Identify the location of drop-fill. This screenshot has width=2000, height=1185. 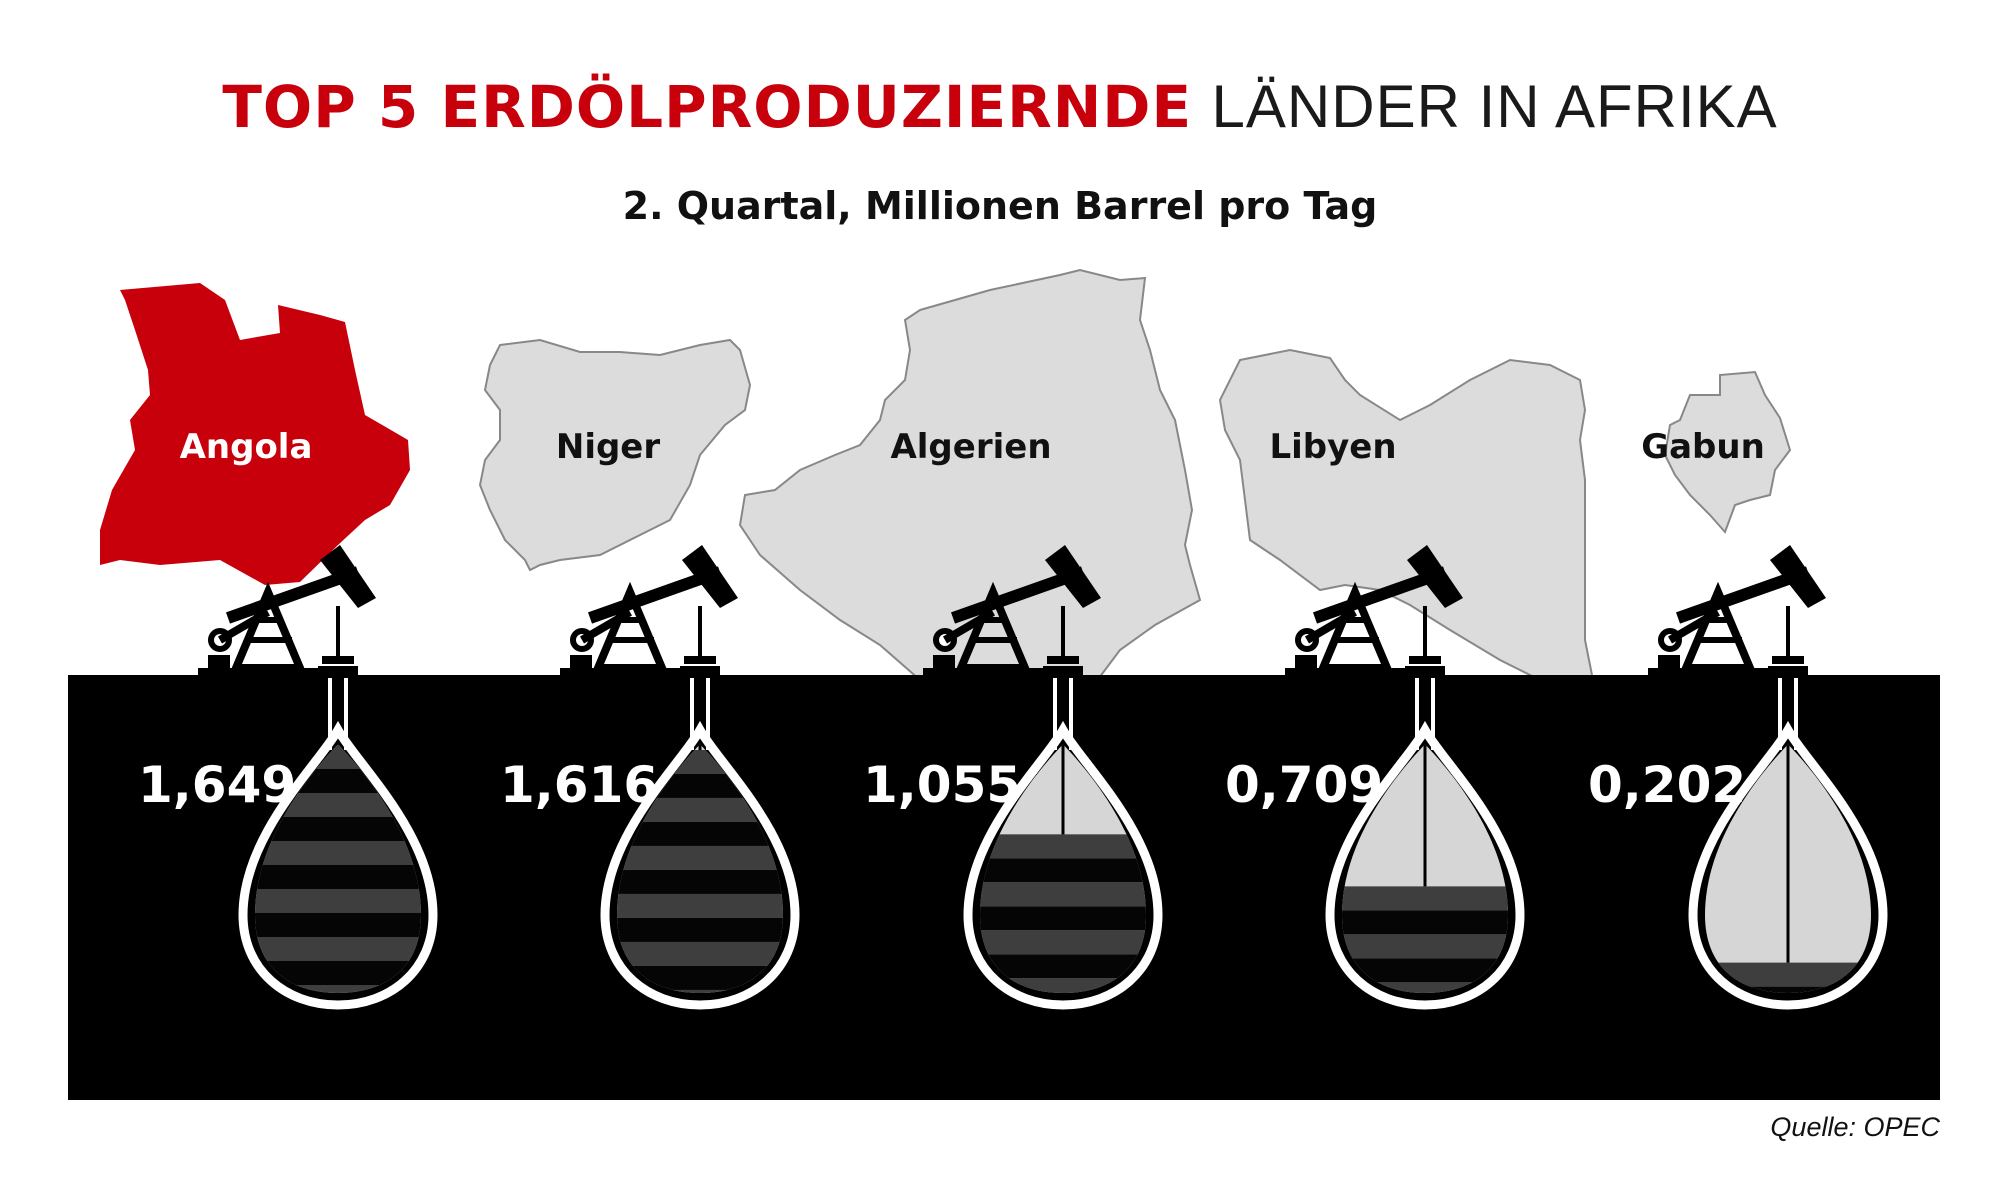
(1063, 868).